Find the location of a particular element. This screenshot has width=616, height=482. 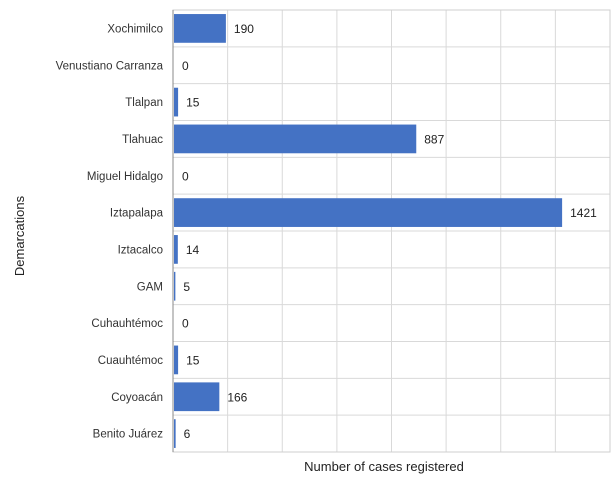

y-axis-title: Demarcations is located at coordinates (19, 235).